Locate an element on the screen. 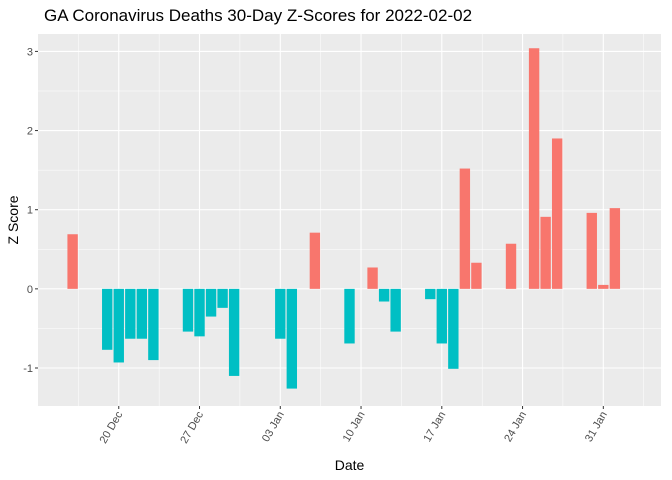  y-tick-label: 1 is located at coordinates (30, 211).